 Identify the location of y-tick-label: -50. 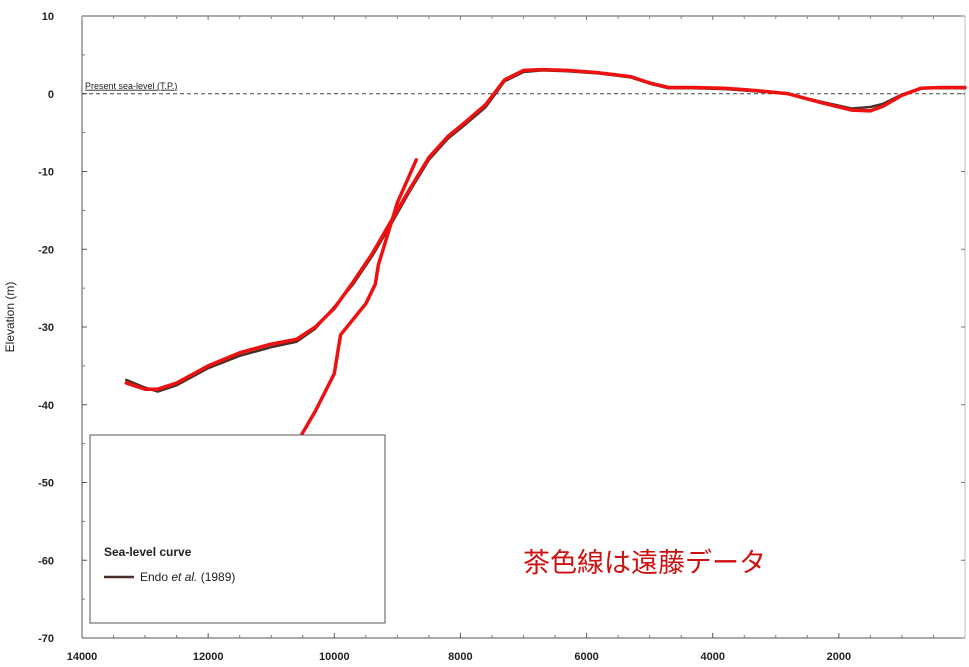
(46, 484).